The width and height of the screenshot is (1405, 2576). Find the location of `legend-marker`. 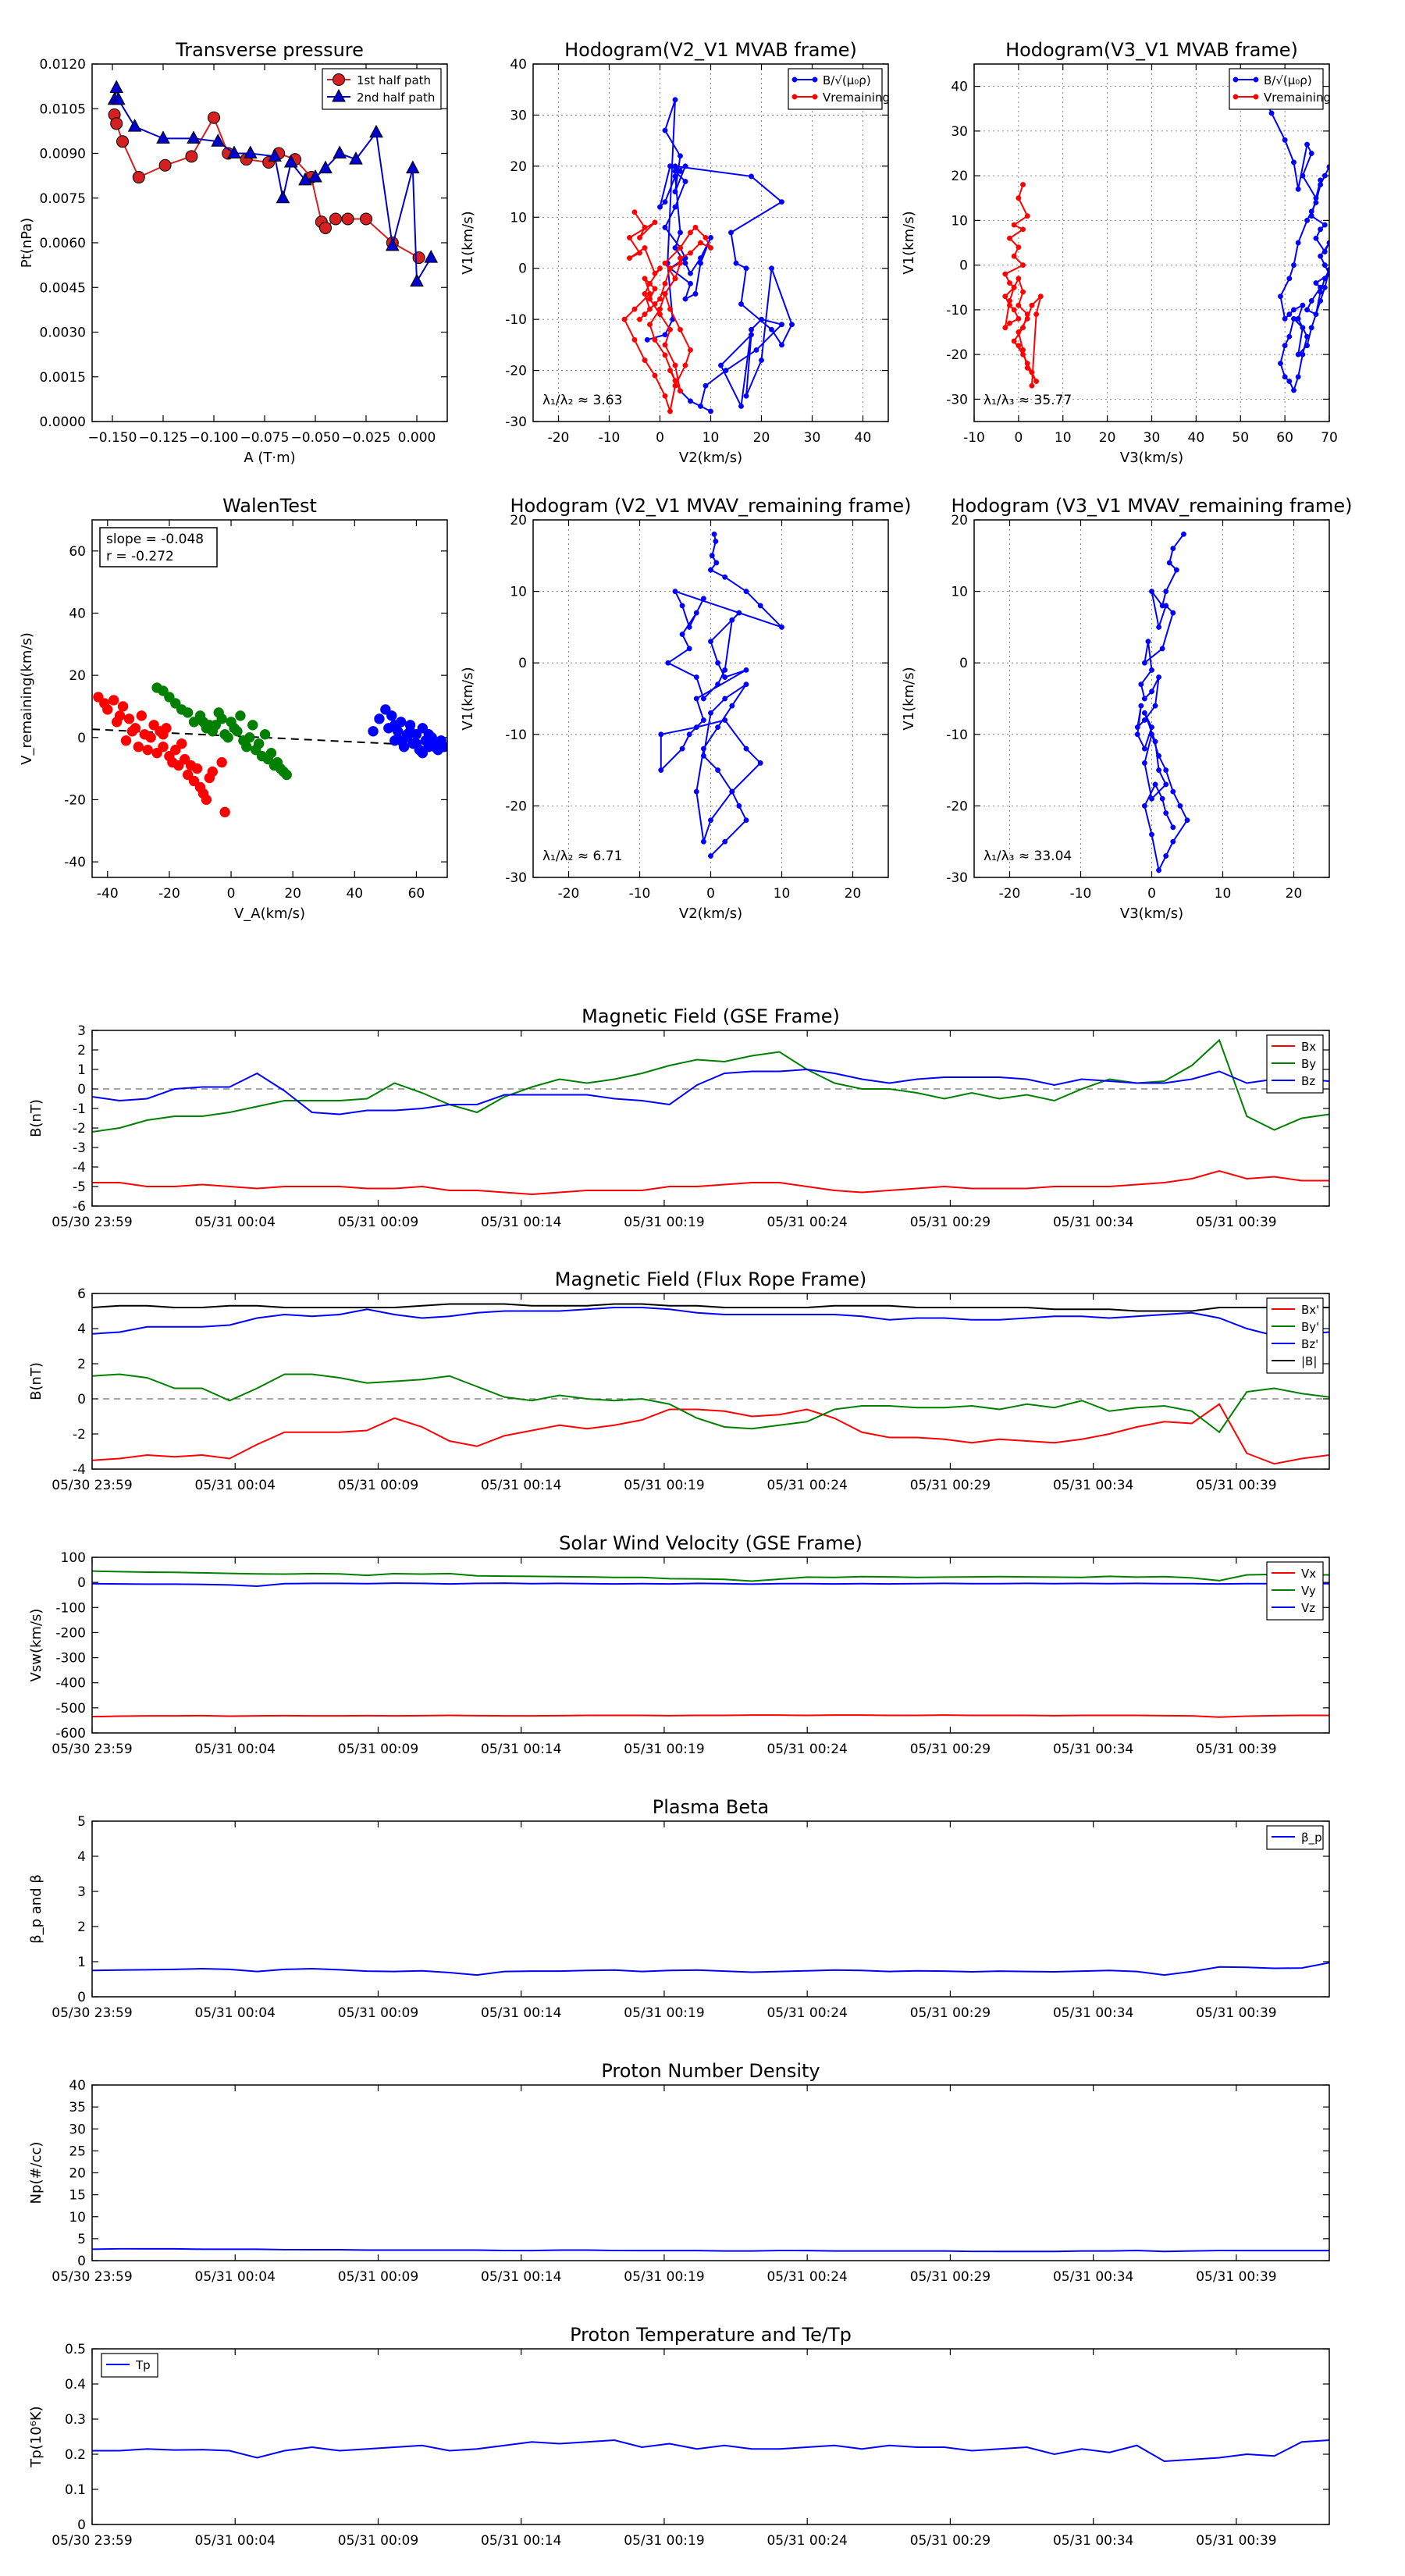

legend-marker is located at coordinates (815, 79).